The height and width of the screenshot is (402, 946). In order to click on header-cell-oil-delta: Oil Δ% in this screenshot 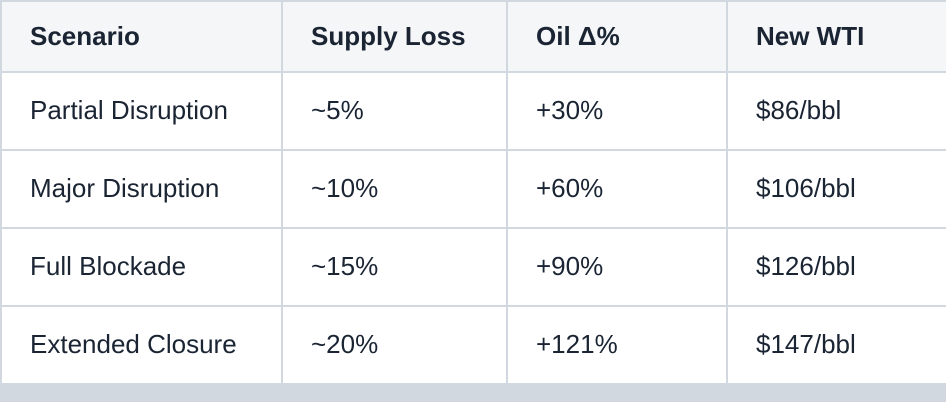, I will do `click(617, 36)`.